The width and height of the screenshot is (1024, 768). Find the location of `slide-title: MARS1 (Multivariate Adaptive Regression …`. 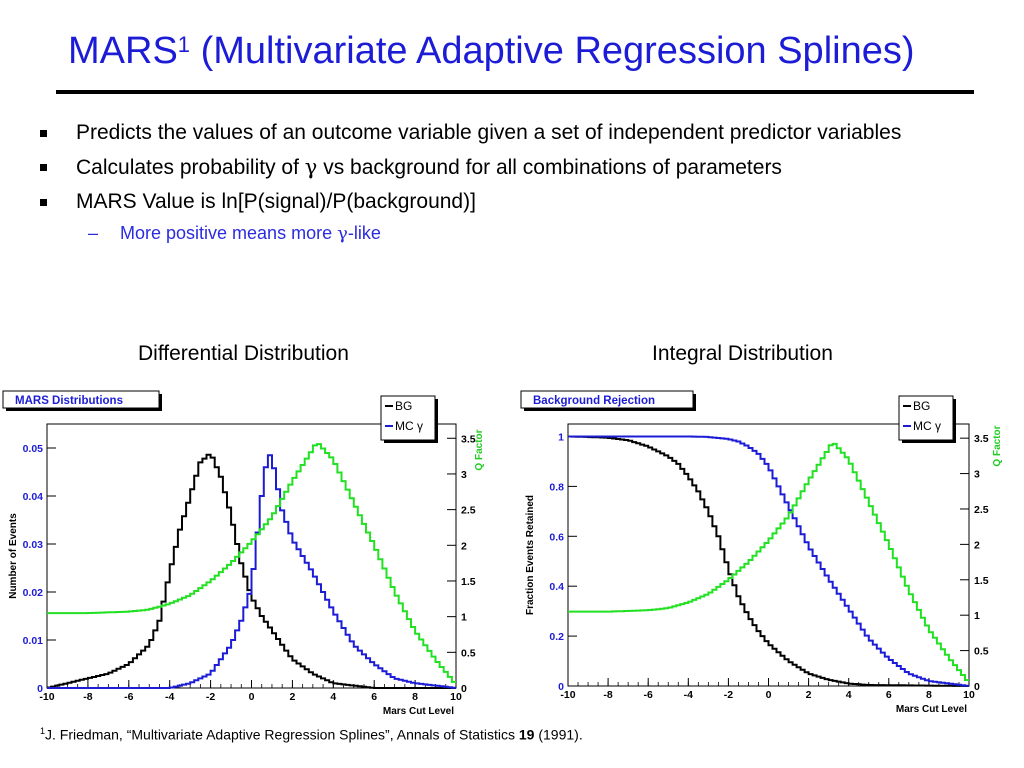

slide-title: MARS1 (Multivariate Adaptive Regression … is located at coordinates (491, 51).